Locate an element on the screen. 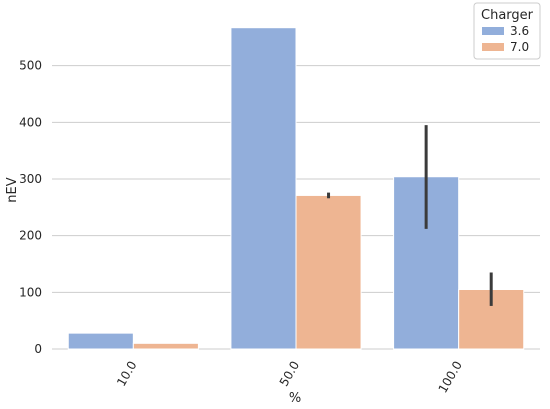  y-axis-label: nEV is located at coordinates (12, 189).